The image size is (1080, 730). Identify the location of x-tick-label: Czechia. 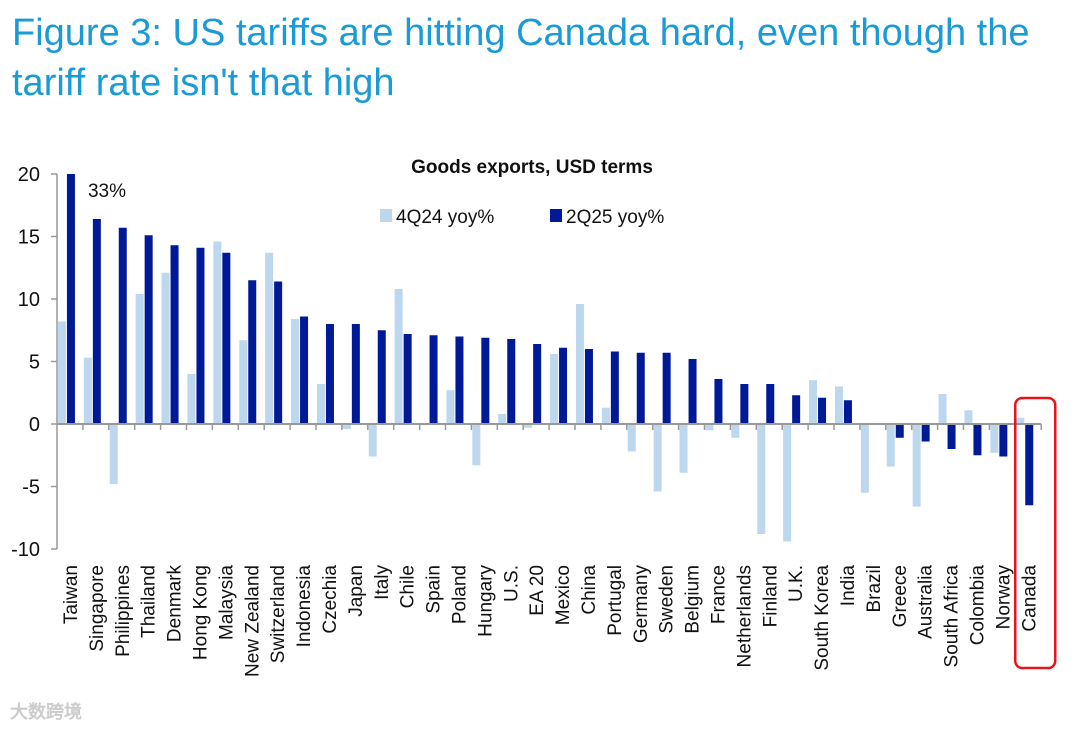
(330, 599).